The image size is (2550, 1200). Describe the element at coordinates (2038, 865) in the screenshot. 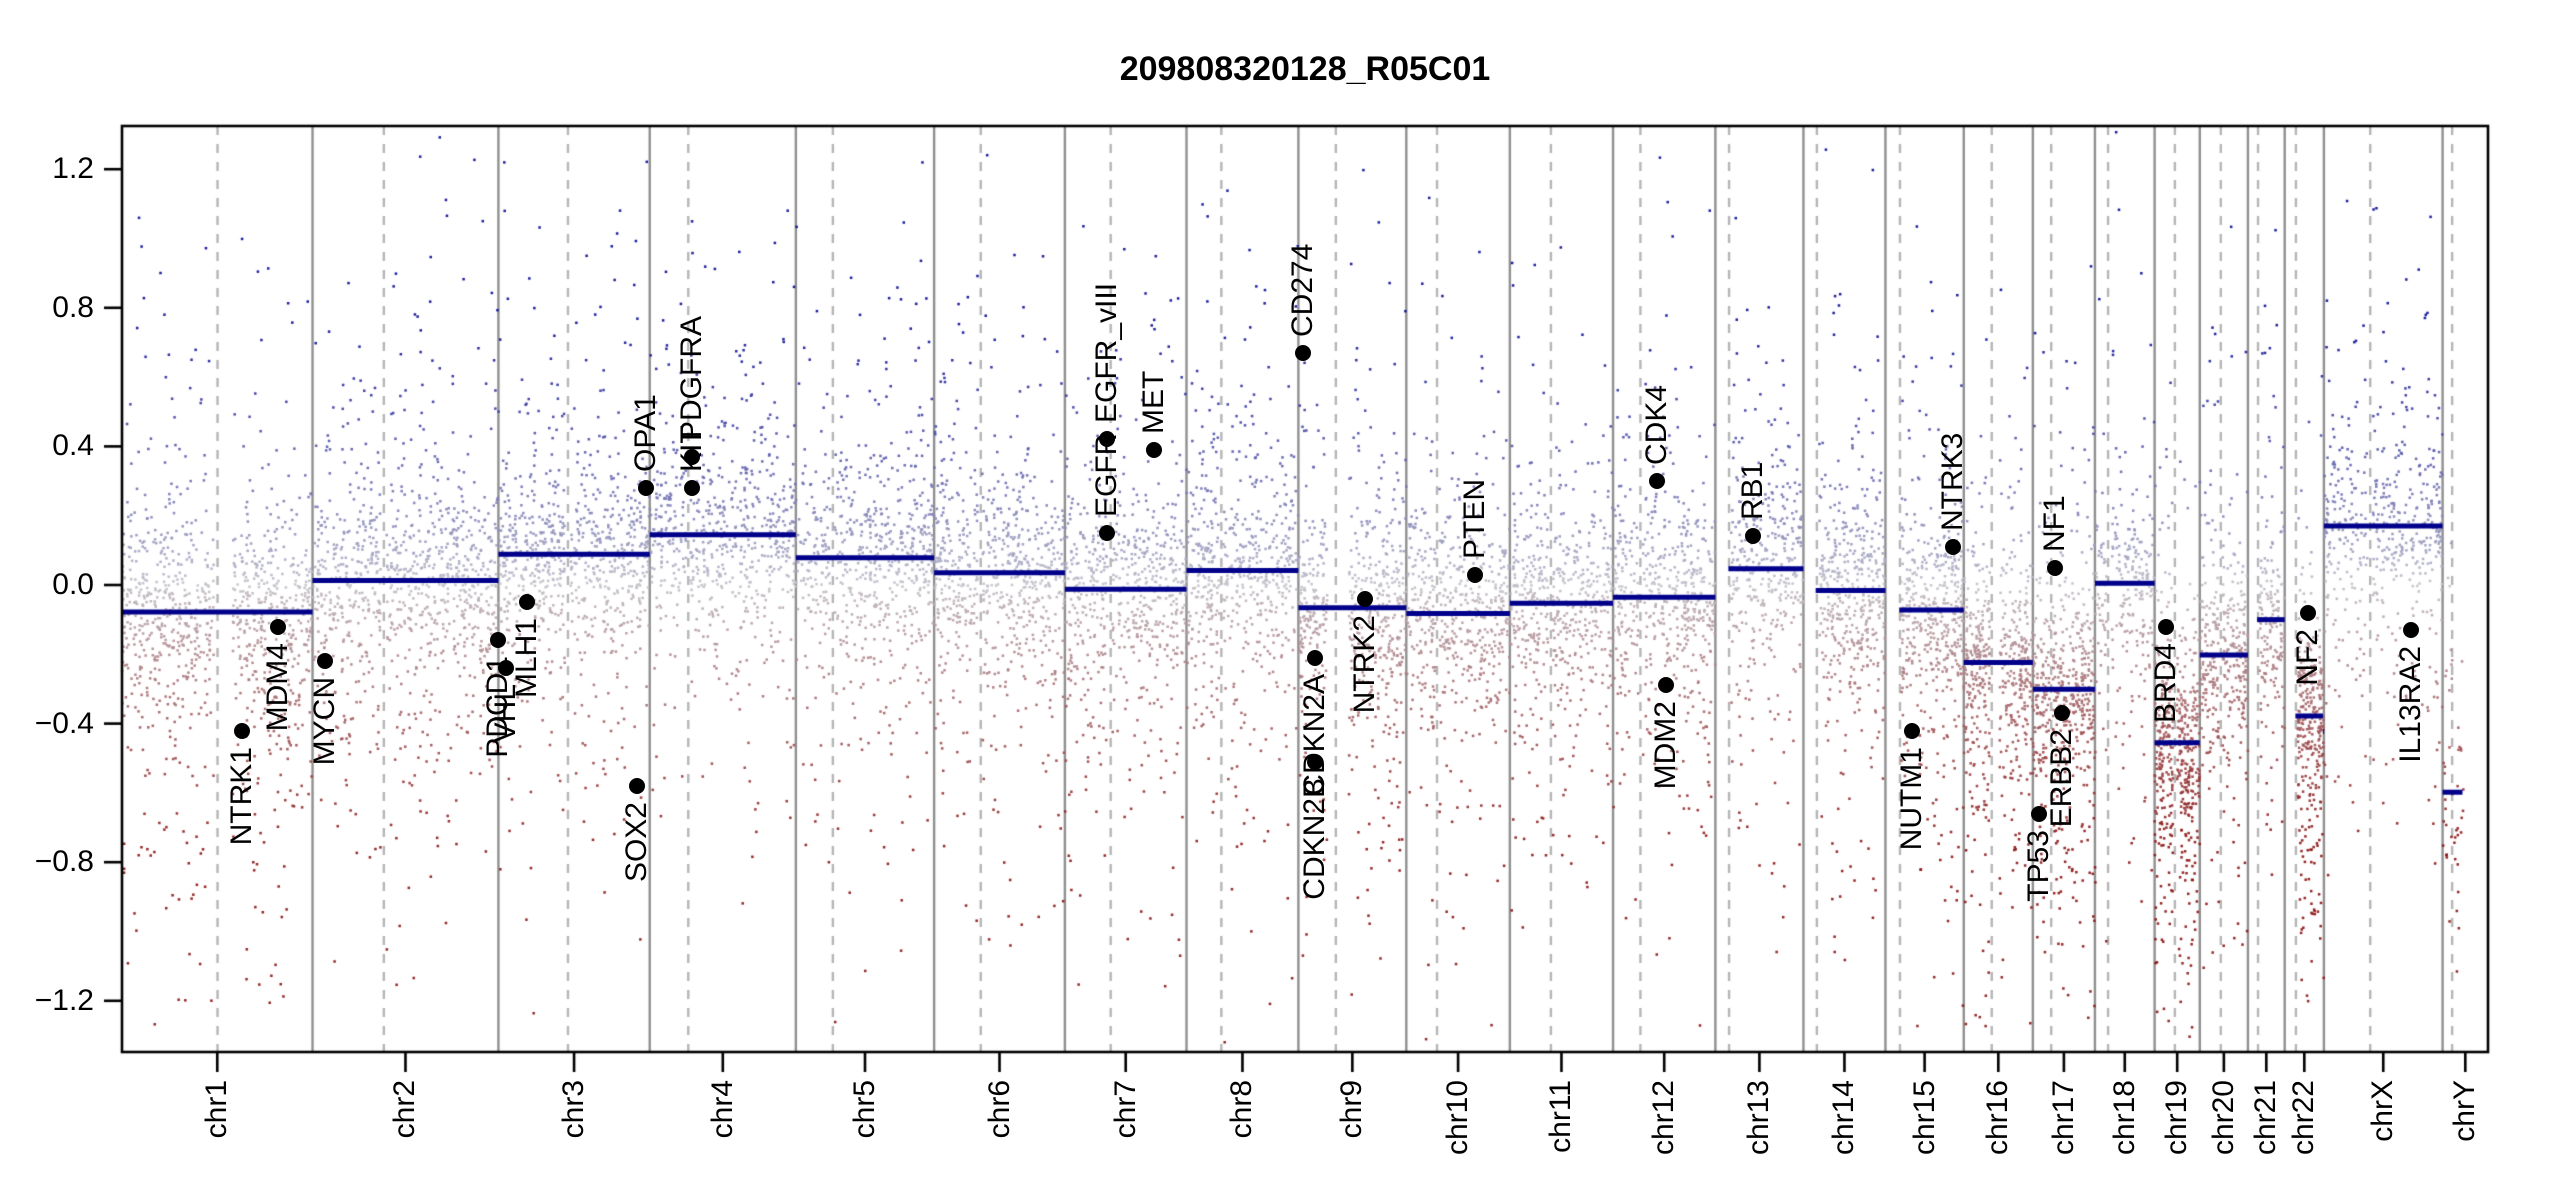

I see `gene-label-TP53: TP53` at that location.